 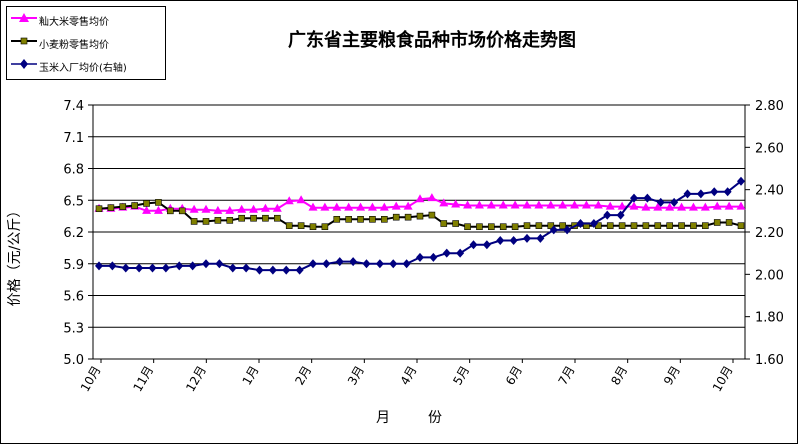 I want to click on y-tick-label-right: 1.80, so click(x=769, y=318).